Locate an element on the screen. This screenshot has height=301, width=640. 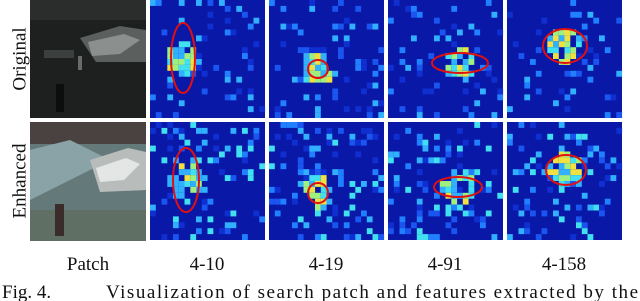
ellipse is located at coordinates (565, 46).